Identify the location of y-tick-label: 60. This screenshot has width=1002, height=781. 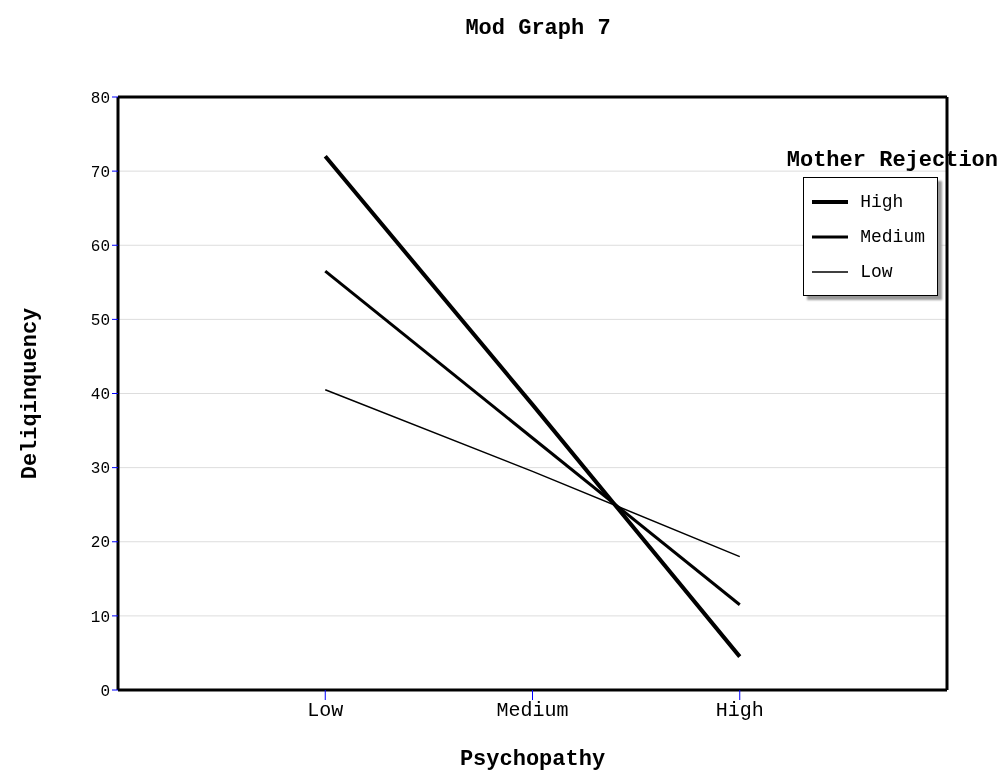
(100, 246).